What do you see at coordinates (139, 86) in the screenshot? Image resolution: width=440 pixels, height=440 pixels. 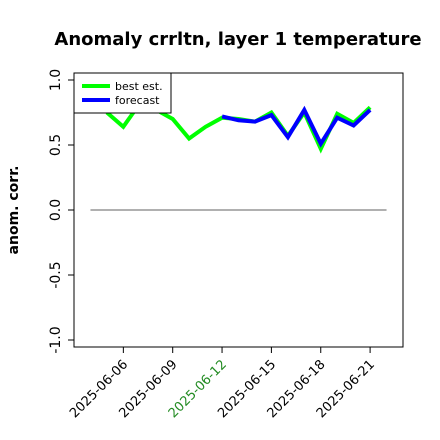 I see `legend-label-best-est: best est.` at bounding box center [139, 86].